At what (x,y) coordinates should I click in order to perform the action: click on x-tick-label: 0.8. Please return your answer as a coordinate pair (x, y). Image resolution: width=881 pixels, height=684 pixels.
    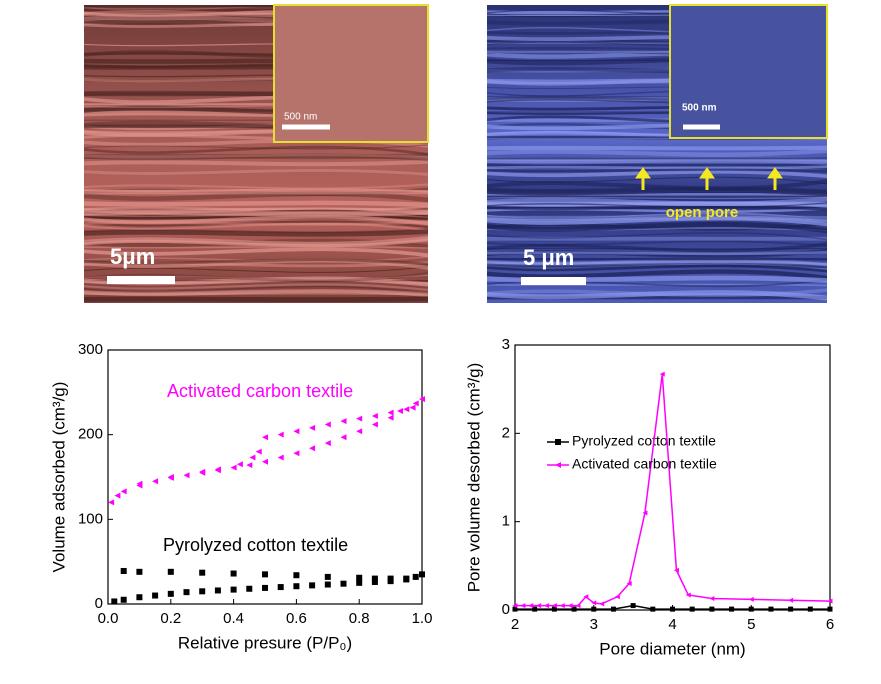
    Looking at the image, I should click on (359, 618).